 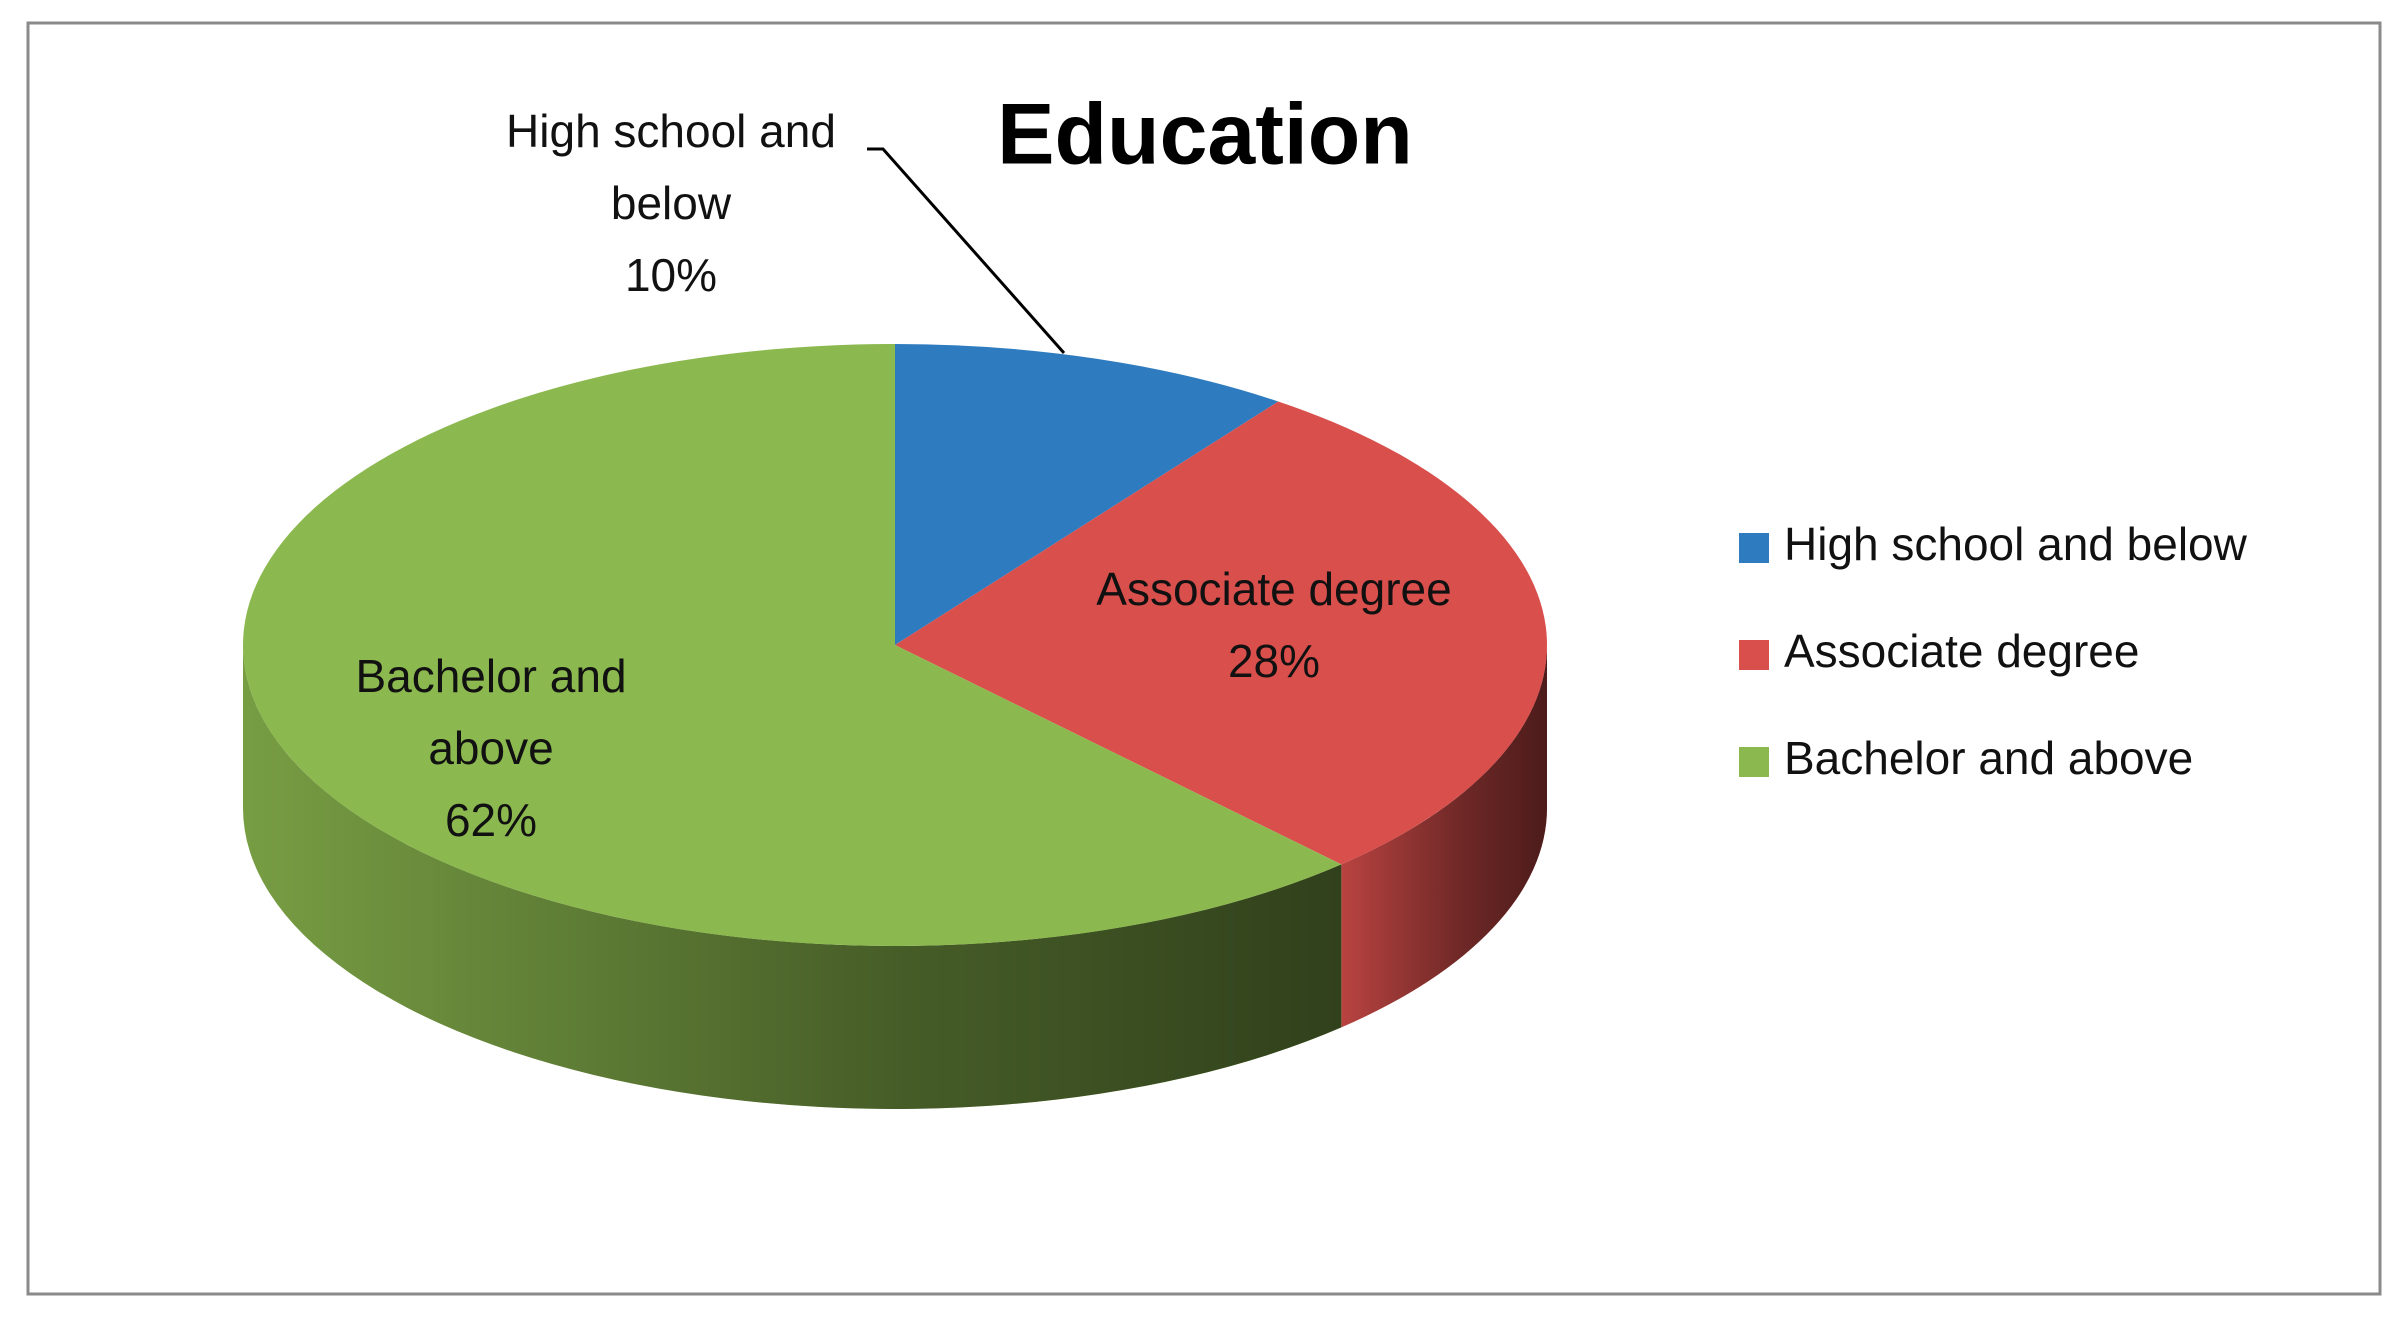 I want to click on data-label-value: 10%, so click(x=671, y=275).